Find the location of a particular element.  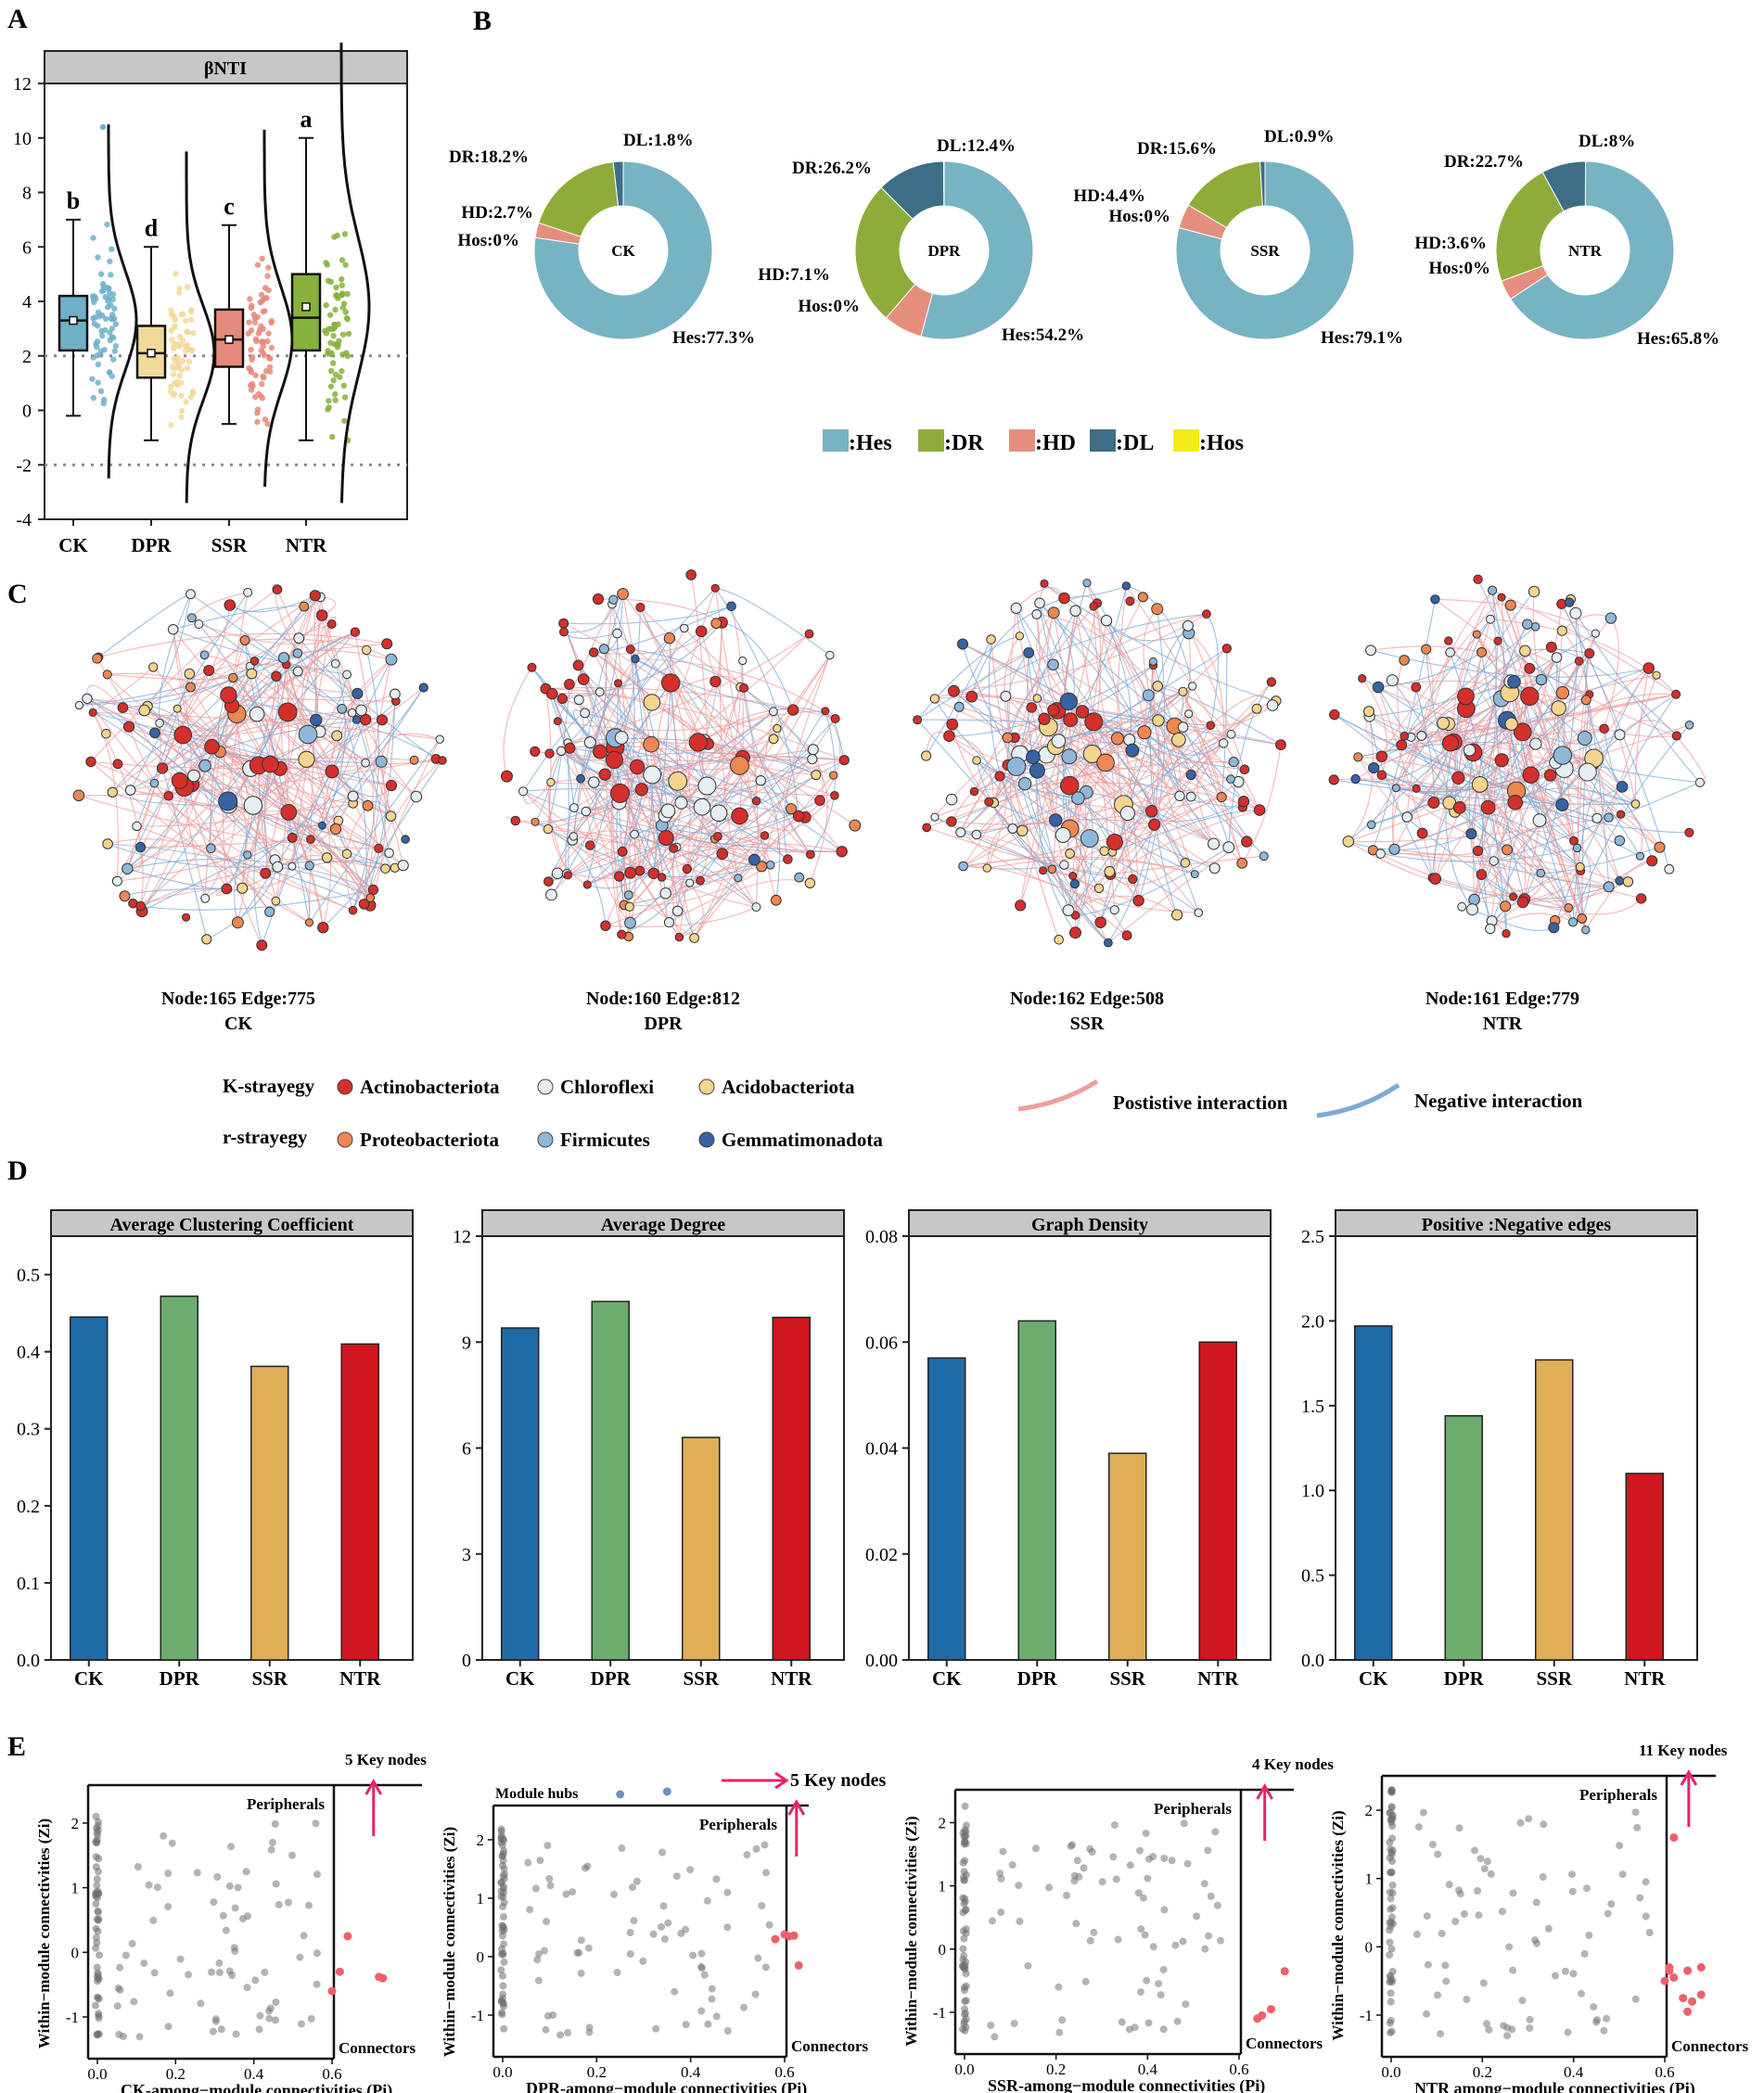

c-legend-positive-label: Postistive interaction is located at coordinates (1200, 1103).